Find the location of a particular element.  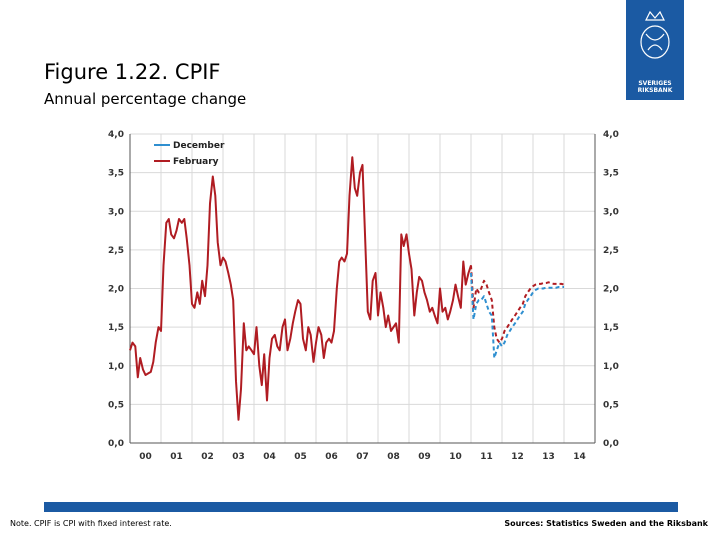

x-tick-label: 00 is located at coordinates (145, 457).